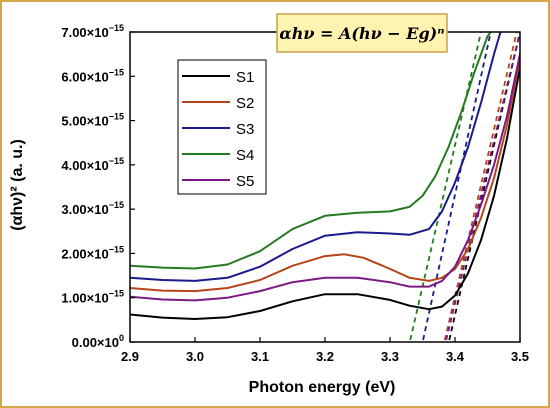 This screenshot has width=550, height=408. Describe the element at coordinates (195, 356) in the screenshot. I see `x-tick-label: 3.0` at that location.